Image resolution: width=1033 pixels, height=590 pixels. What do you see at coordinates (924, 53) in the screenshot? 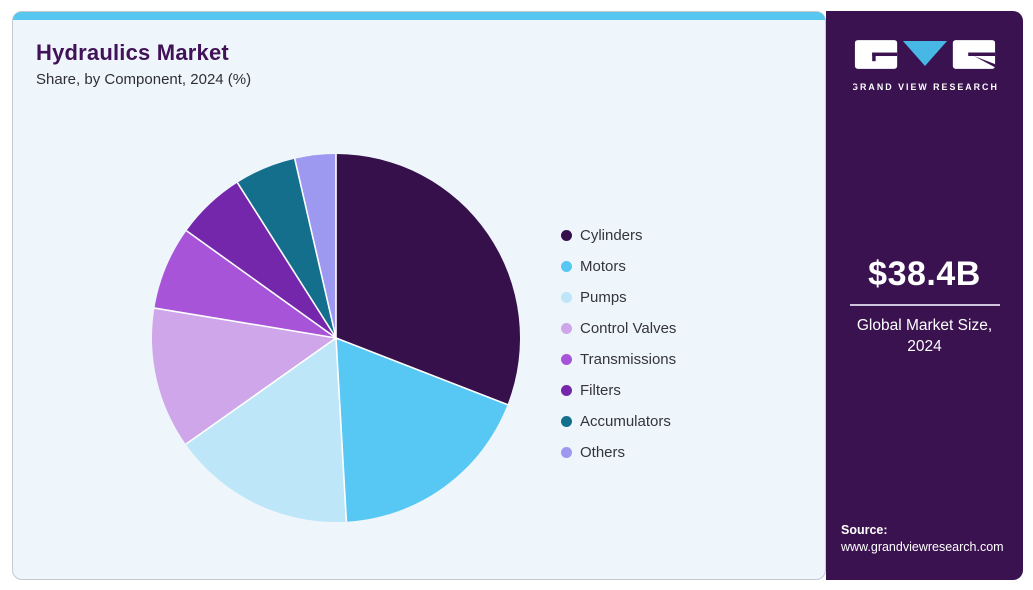
I see `logo-v-triangle` at bounding box center [924, 53].